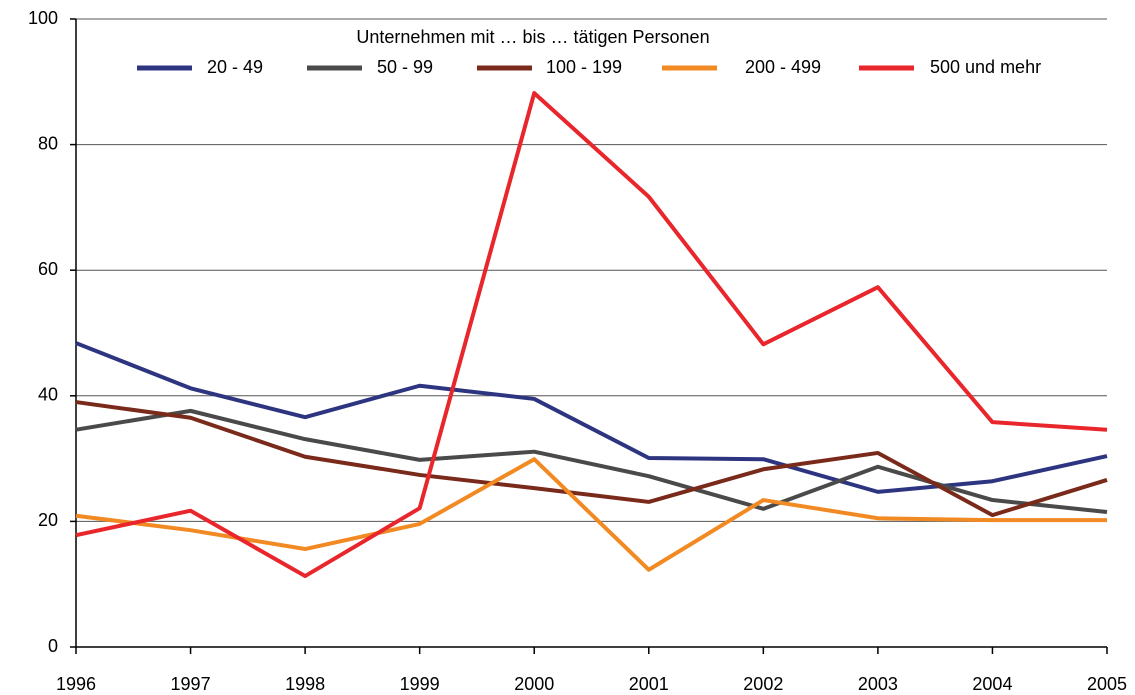 The width and height of the screenshot is (1135, 695). What do you see at coordinates (305, 684) in the screenshot?
I see `x-tick-label: 1998` at bounding box center [305, 684].